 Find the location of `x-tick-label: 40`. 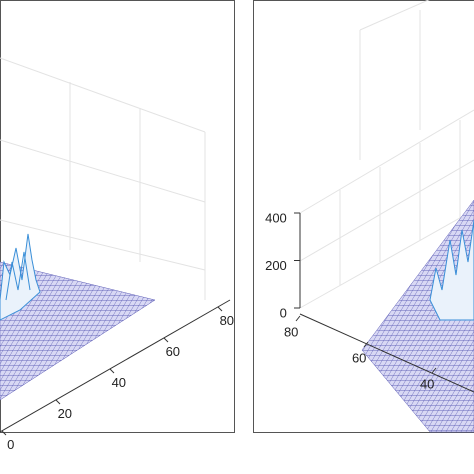

x-tick-label: 40 is located at coordinates (427, 383).